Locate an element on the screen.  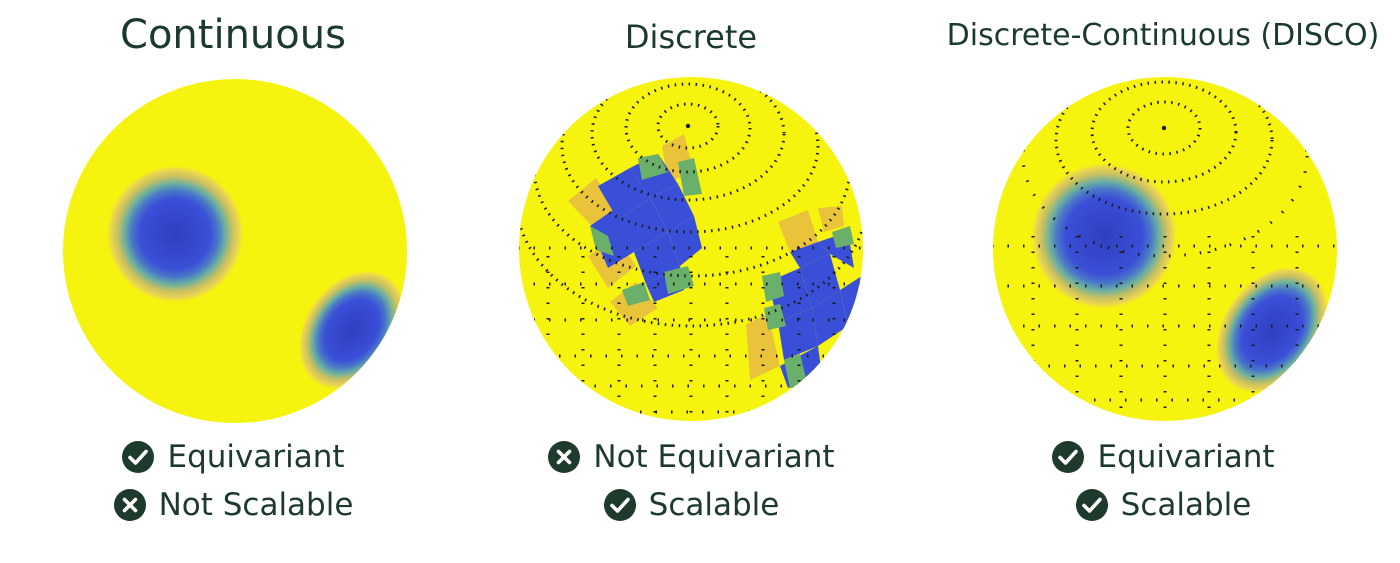
panel-title: Discrete is located at coordinates (691, 37).